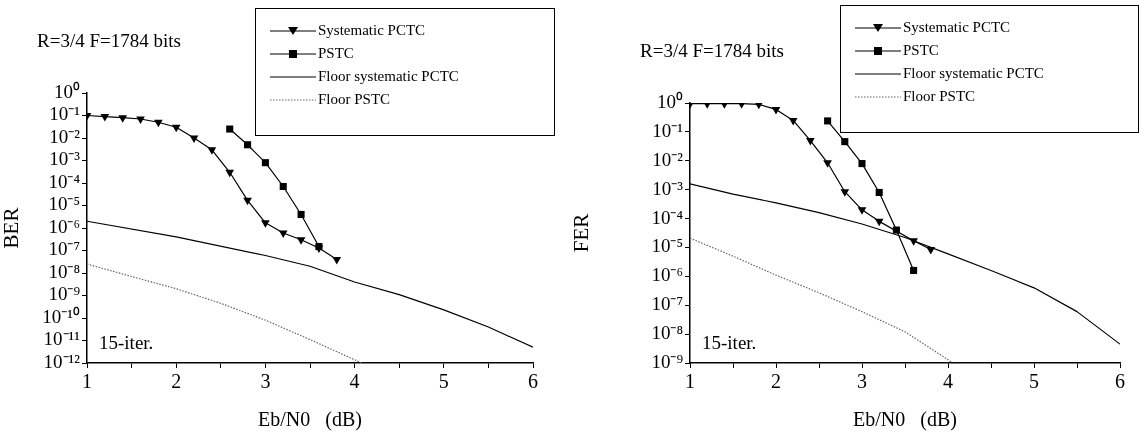 The image size is (1139, 437). I want to click on y-tick-label: 10⁻¹², so click(62, 361).